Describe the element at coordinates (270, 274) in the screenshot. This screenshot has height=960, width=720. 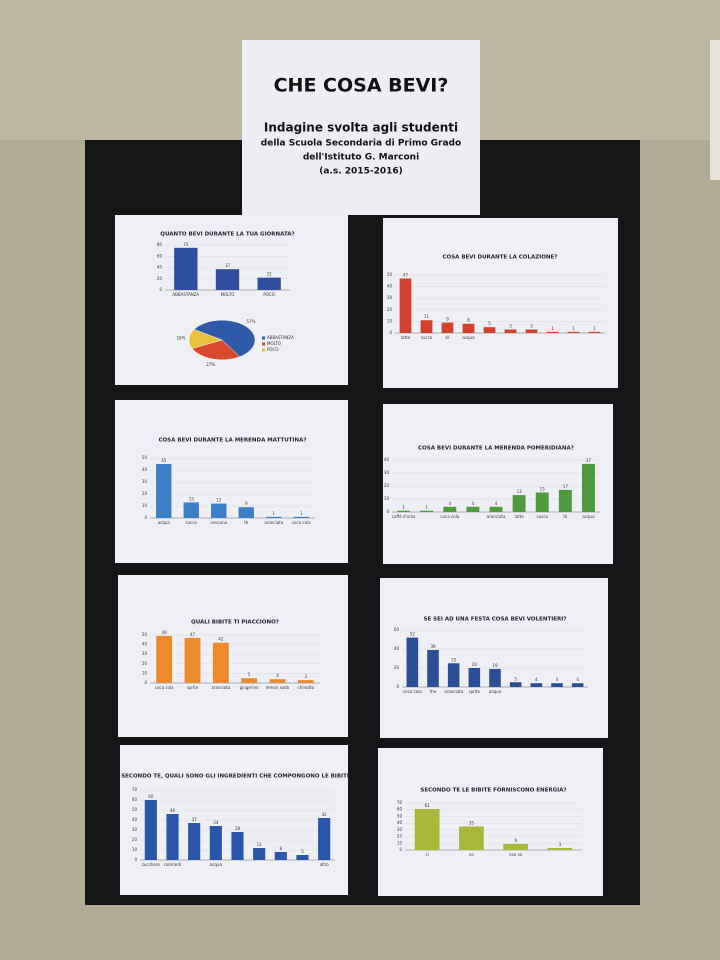
I see `value-label: 22` at that location.